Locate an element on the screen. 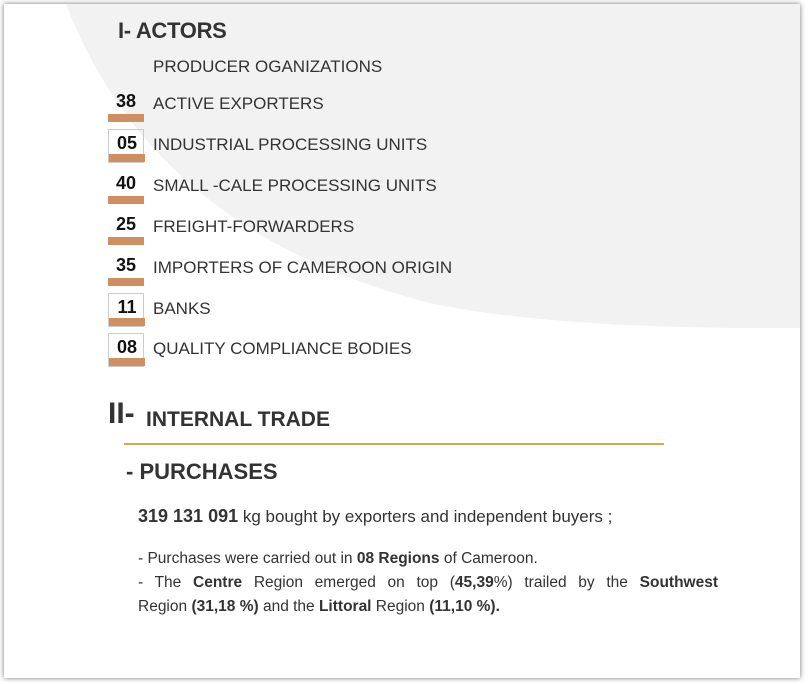  count-value: 11 is located at coordinates (127, 307).